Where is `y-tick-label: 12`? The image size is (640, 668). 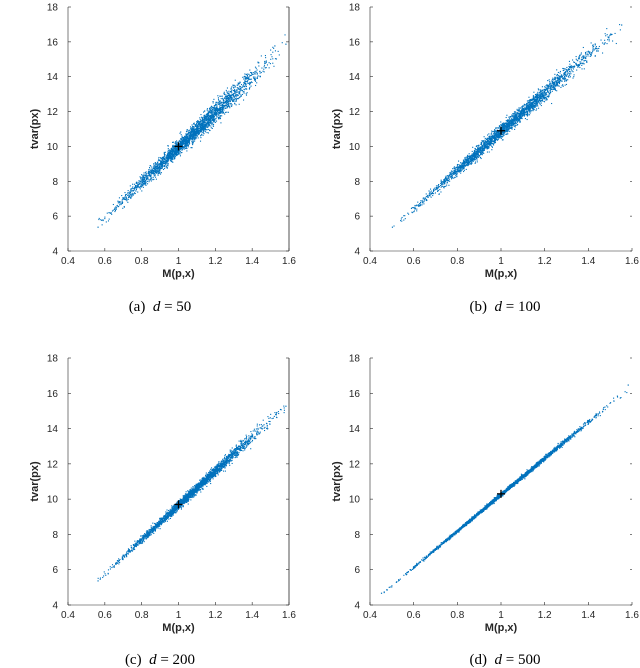 y-tick-label: 12 is located at coordinates (53, 112).